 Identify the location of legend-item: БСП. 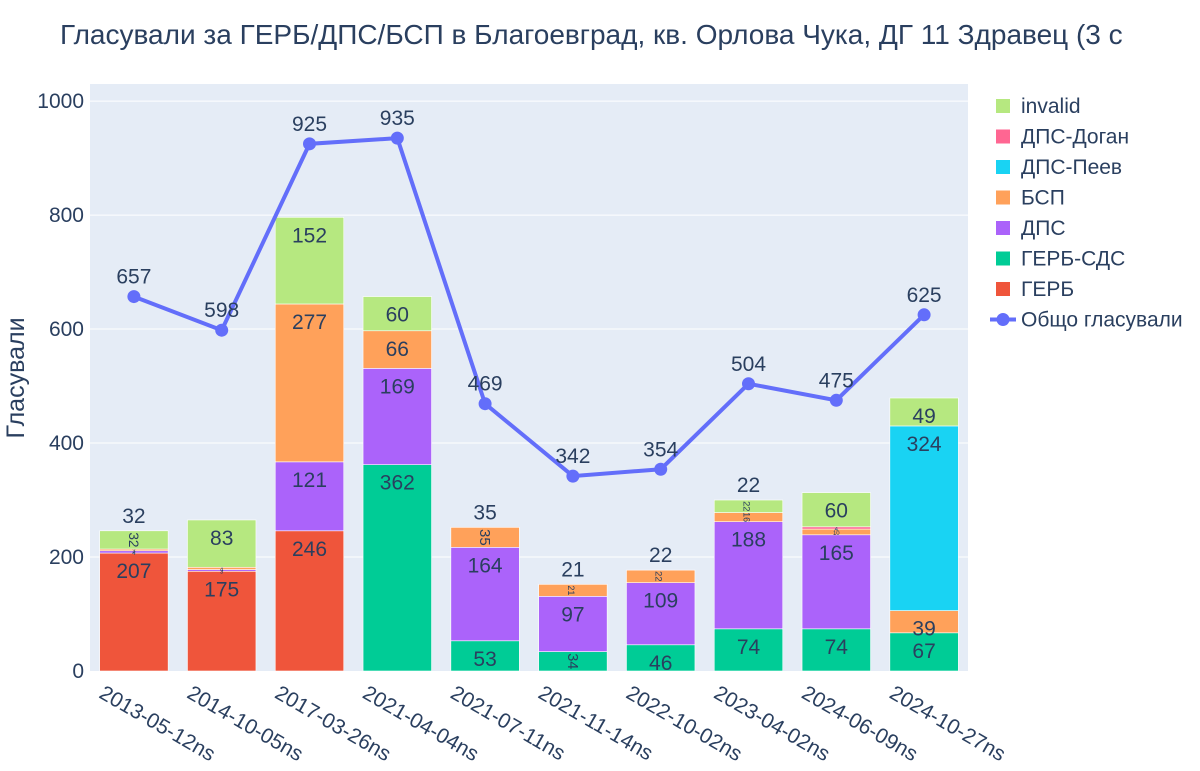
(1030, 198).